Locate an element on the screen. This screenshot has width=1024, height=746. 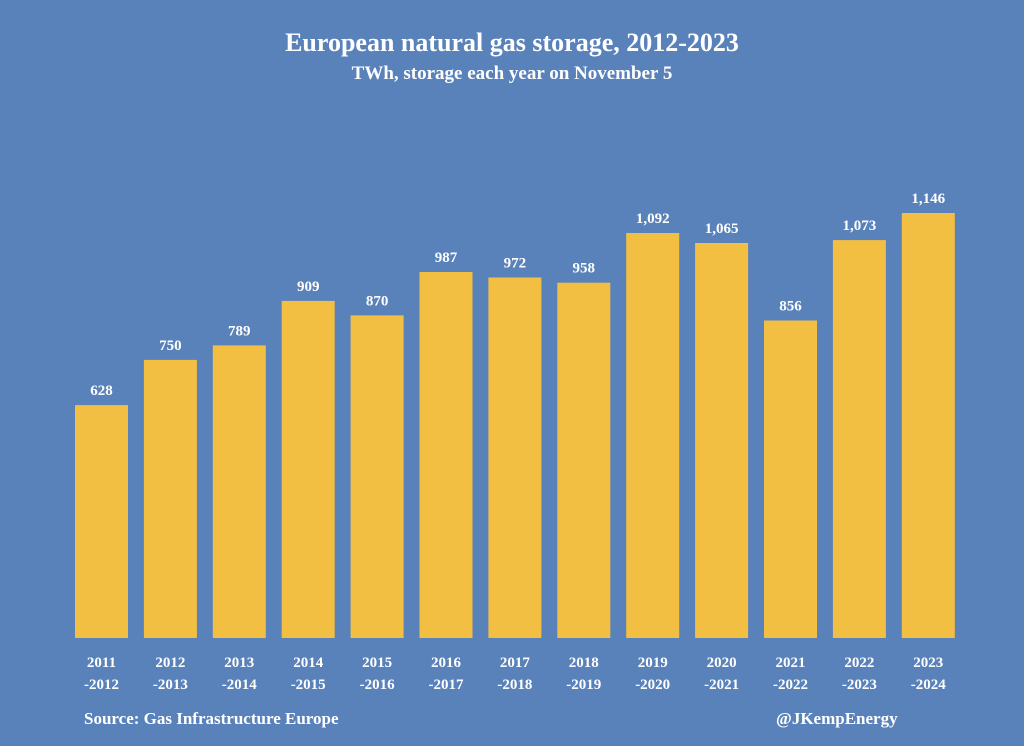
x-tick-label: 2017 -2018 is located at coordinates (514, 674).